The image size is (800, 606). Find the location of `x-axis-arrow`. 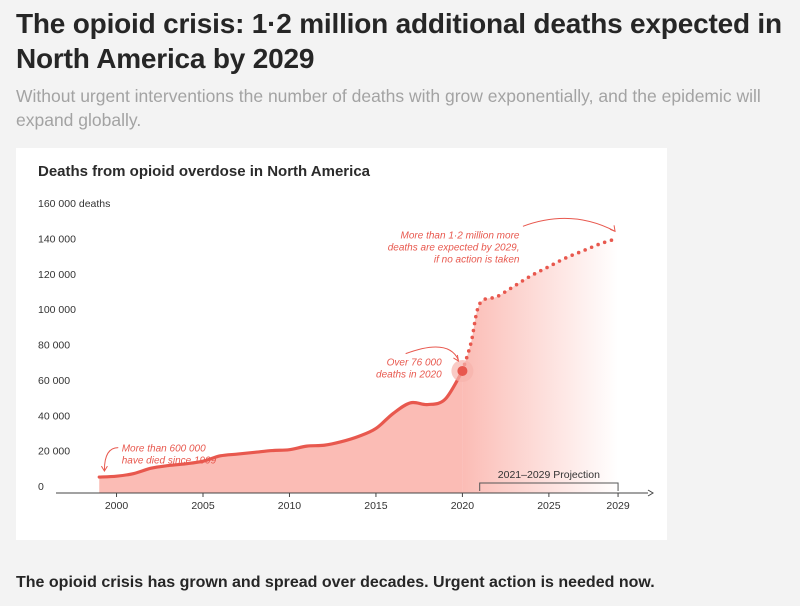

x-axis-arrow is located at coordinates (650, 493).